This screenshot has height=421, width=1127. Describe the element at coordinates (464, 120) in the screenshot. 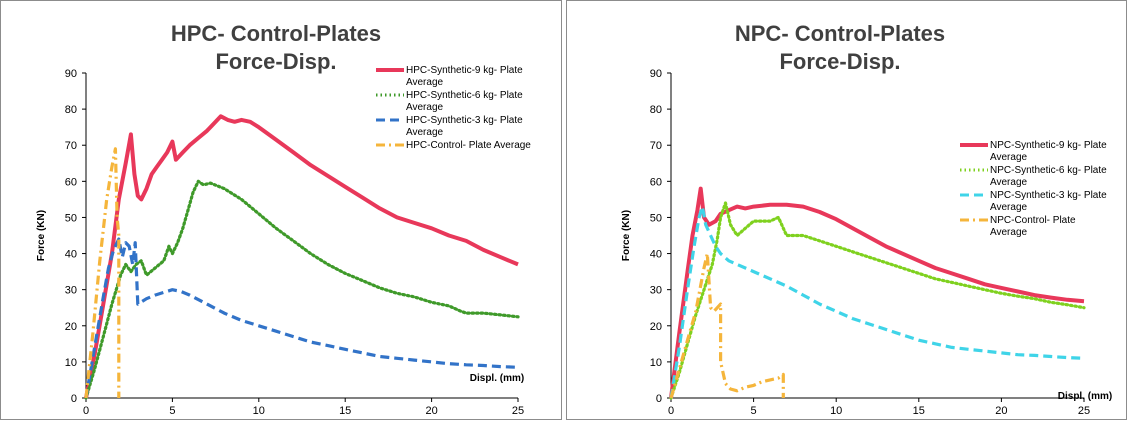

I see `legend-label-2: HPC-Synthetic-3 kg- Plate` at that location.